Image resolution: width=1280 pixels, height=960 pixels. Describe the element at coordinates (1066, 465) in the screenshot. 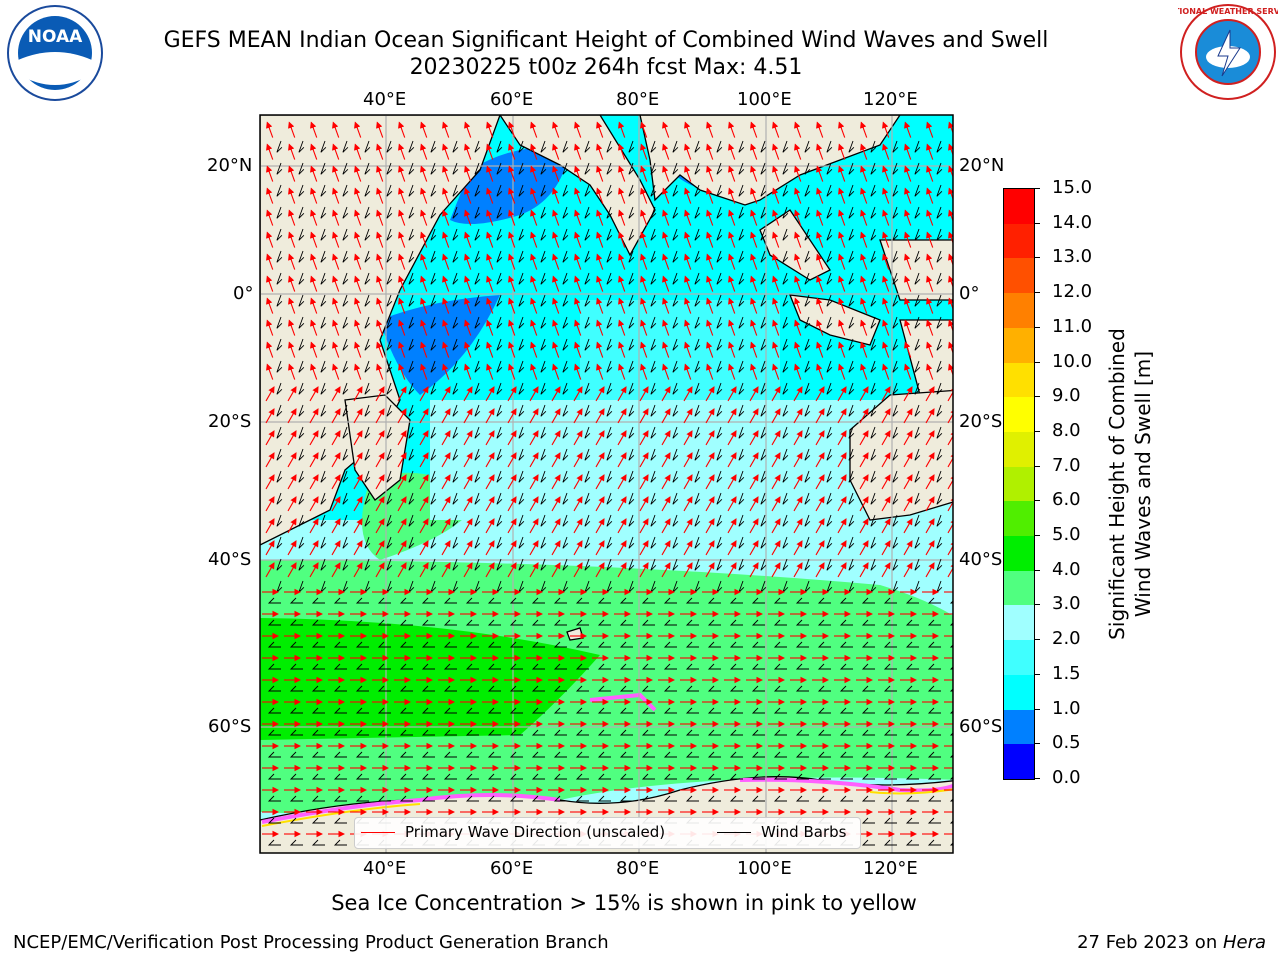

I see `colorbar-tick-label: 7.0` at that location.